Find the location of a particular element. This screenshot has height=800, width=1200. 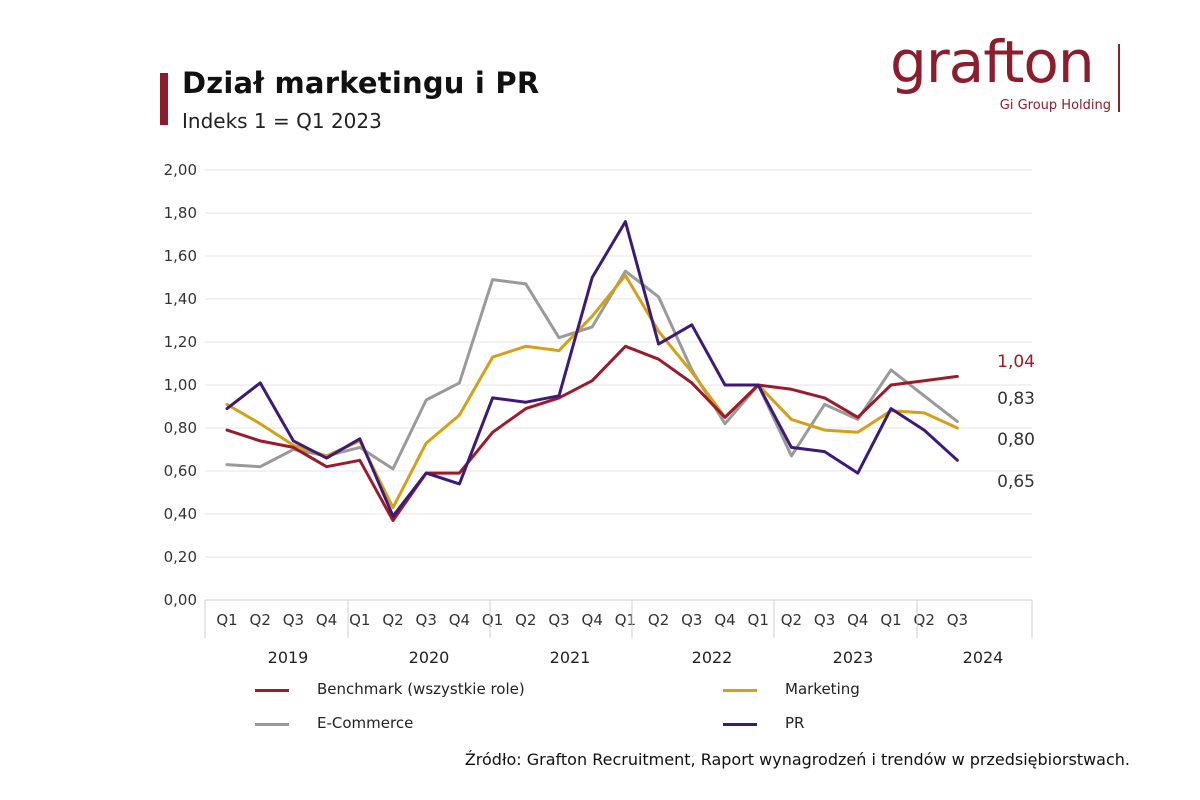

legend-swatch-benchmark is located at coordinates (272, 690).